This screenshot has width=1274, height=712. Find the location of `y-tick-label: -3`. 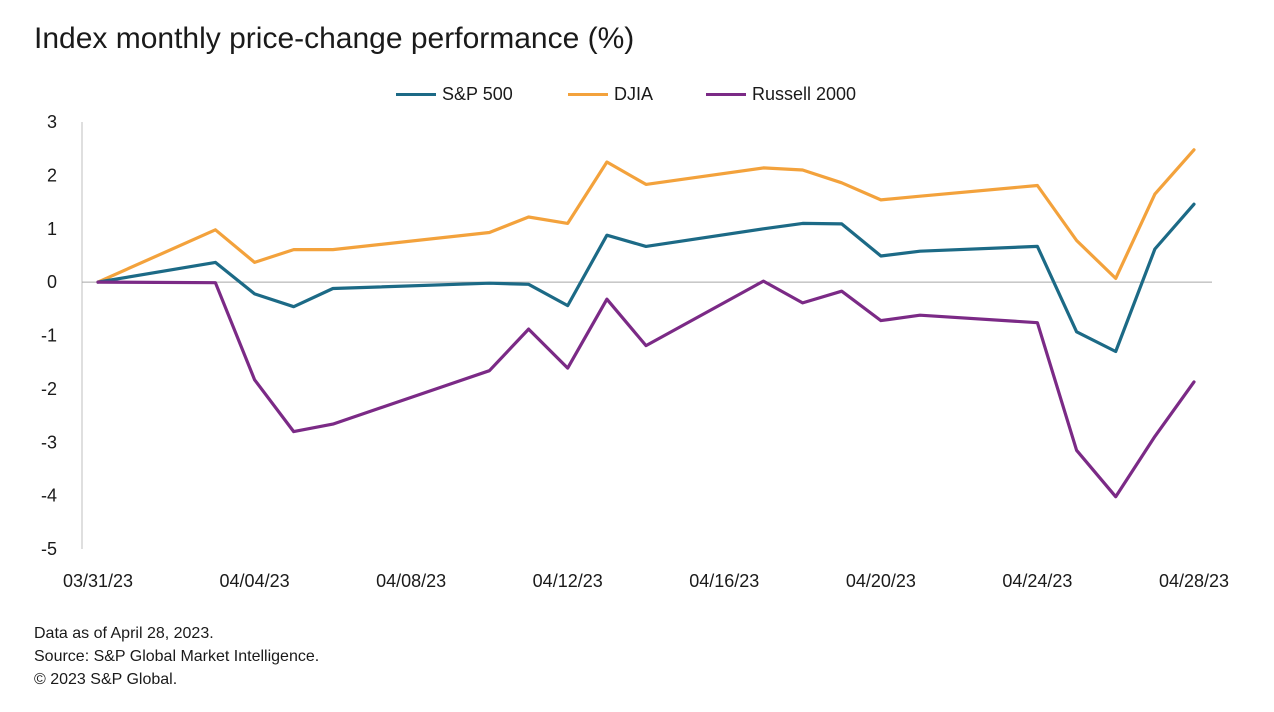

y-tick-label: -3 is located at coordinates (49, 442).